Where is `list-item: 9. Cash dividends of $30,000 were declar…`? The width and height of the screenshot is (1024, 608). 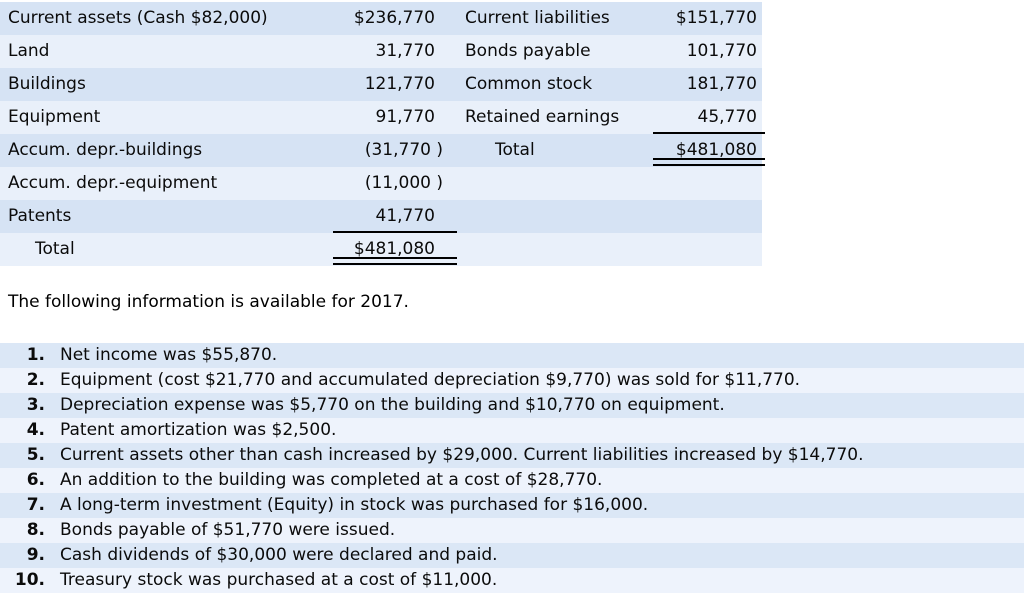
list-item: 9. Cash dividends of $30,000 were declar… is located at coordinates (512, 555).